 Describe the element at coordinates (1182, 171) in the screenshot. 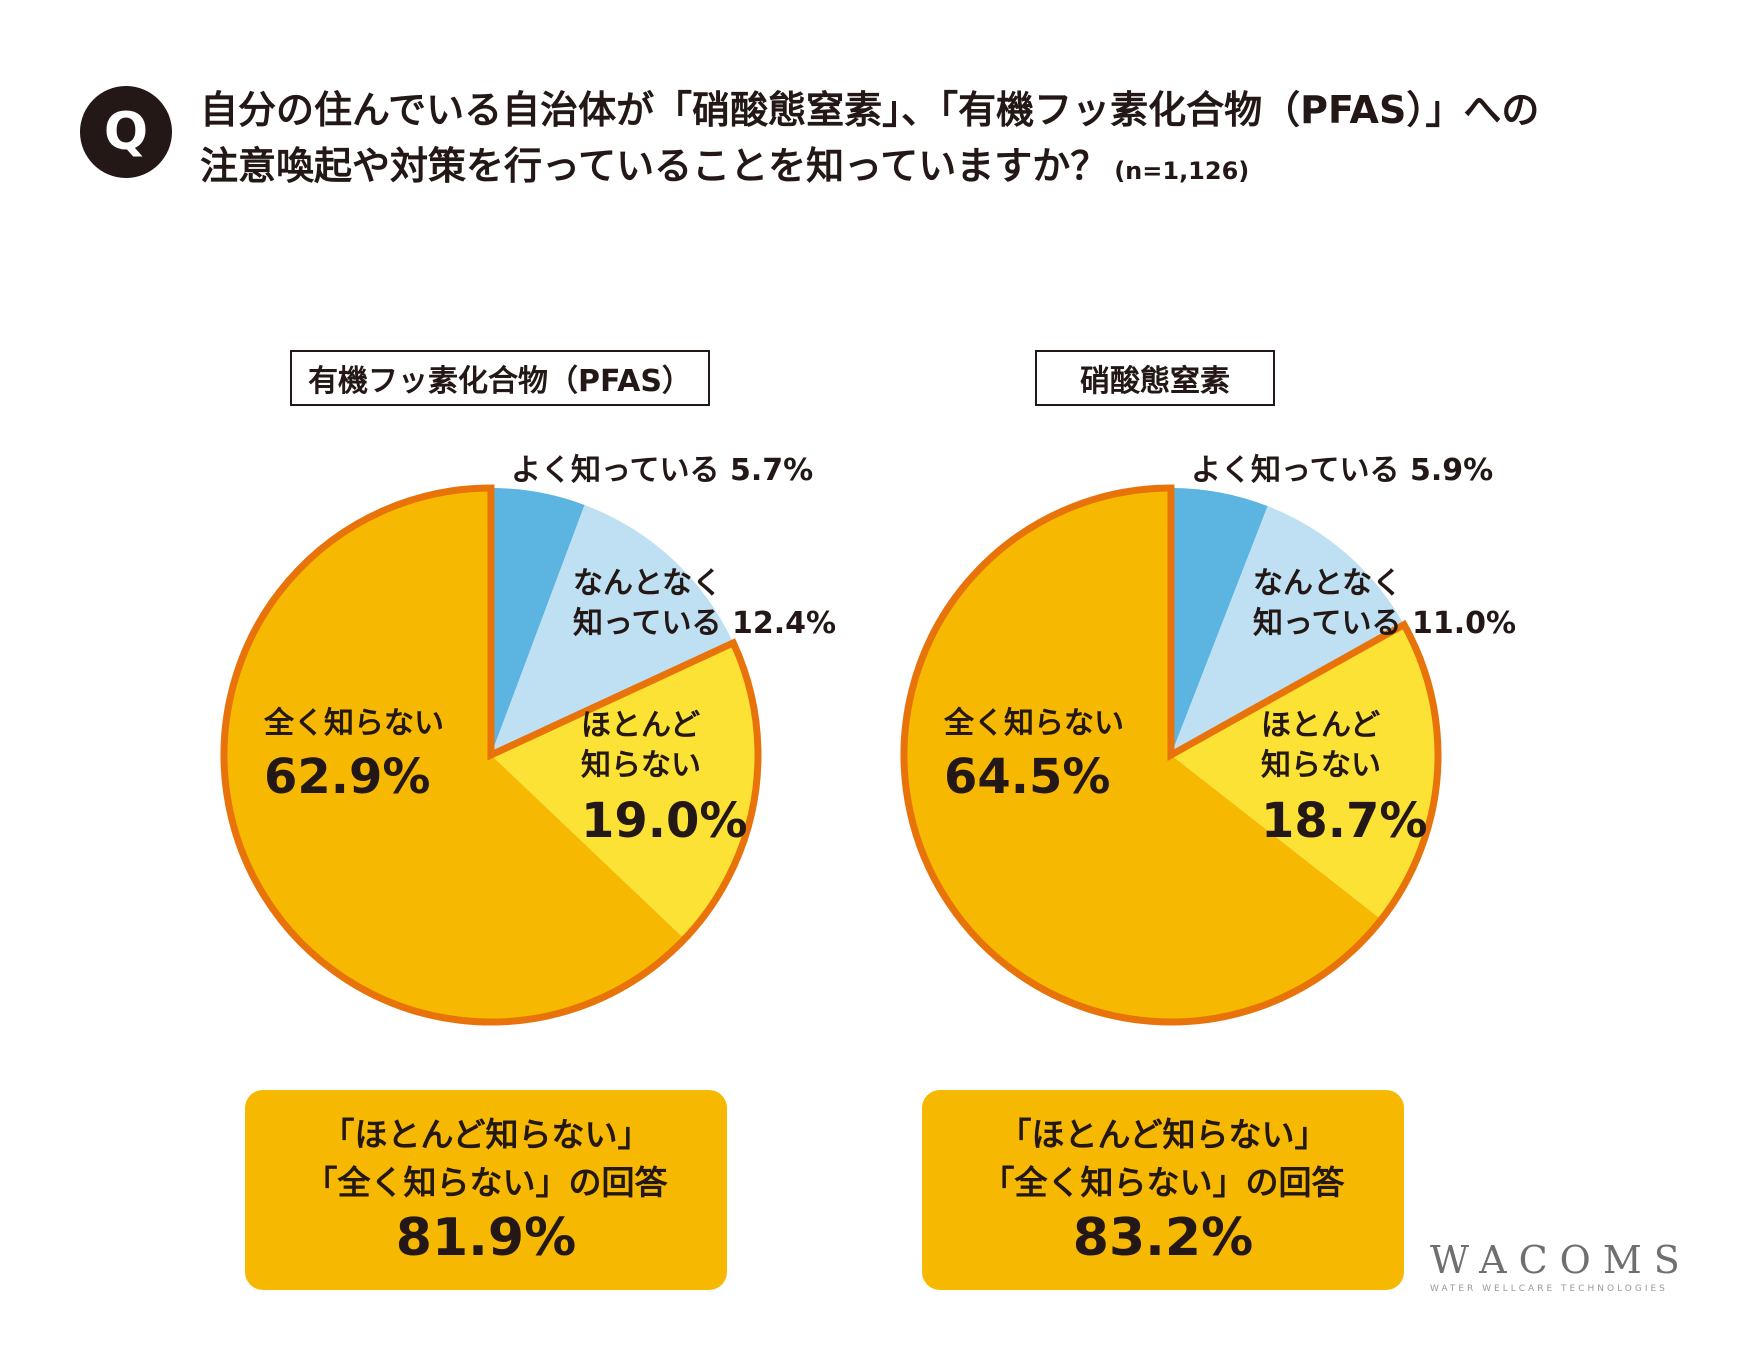

I see `sample-size: (n=1,126)` at that location.